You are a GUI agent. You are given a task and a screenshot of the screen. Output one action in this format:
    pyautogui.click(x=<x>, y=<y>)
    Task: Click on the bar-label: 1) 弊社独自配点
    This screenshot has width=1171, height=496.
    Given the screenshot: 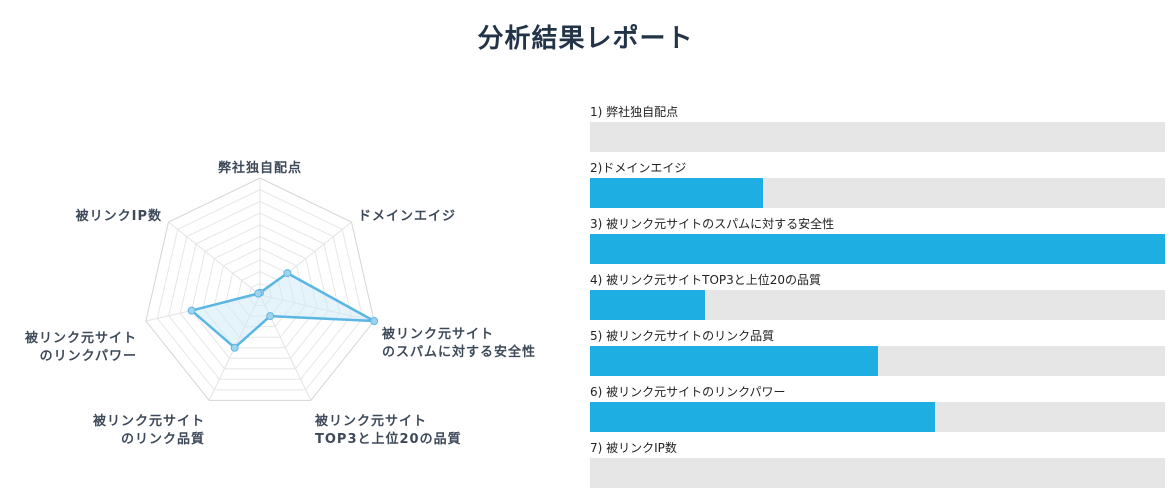 What is the action you would take?
    pyautogui.click(x=634, y=112)
    